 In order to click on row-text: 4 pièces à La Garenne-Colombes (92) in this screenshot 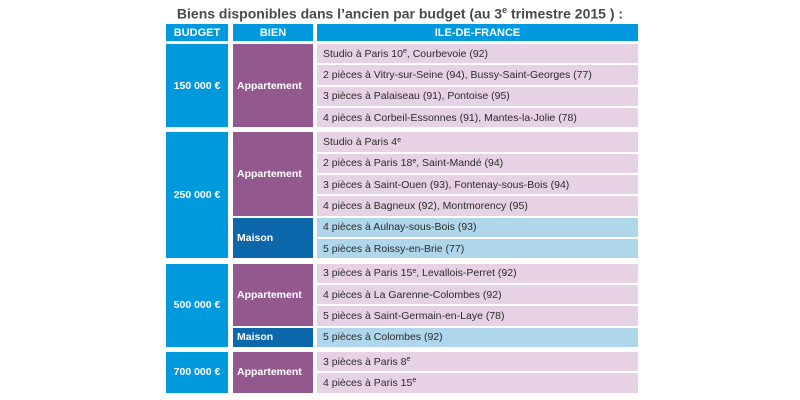, I will do `click(412, 294)`.